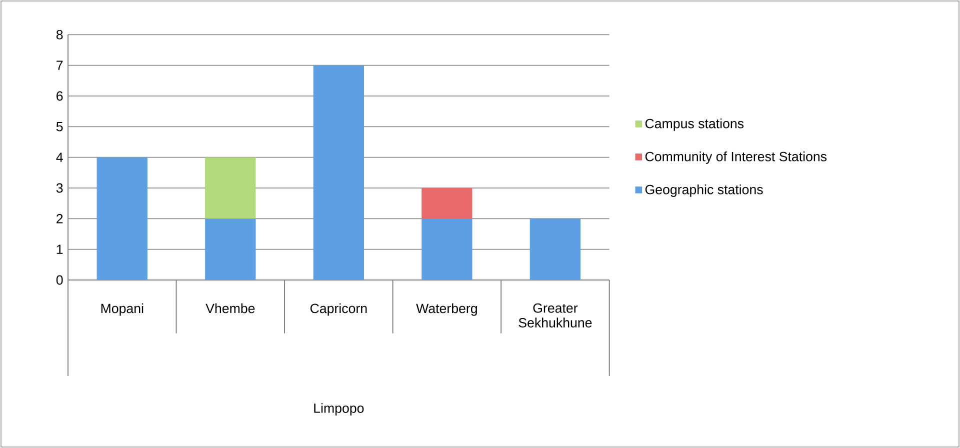 This screenshot has height=448, width=960. Describe the element at coordinates (59, 35) in the screenshot. I see `y-tick-label: 8` at that location.